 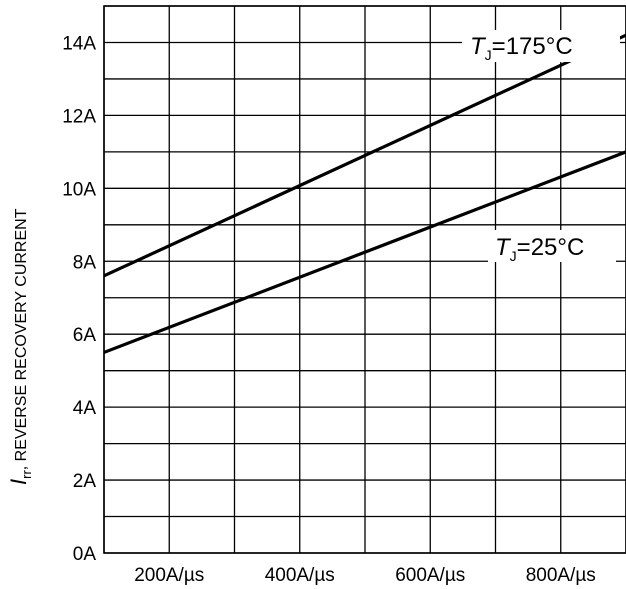 I want to click on series-label-175c-symbol: T, so click(x=478, y=46).